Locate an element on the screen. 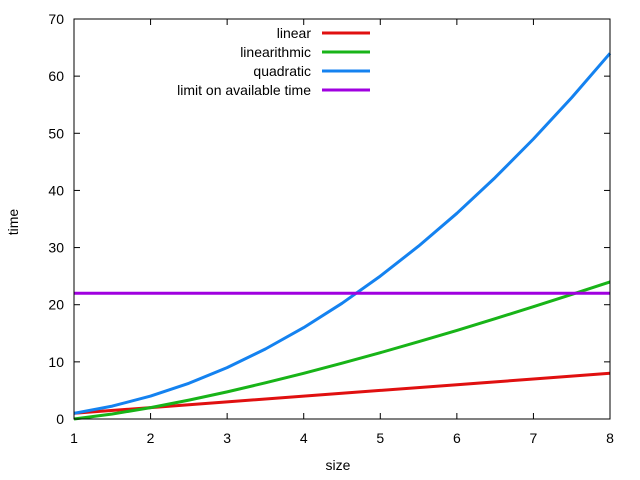 The height and width of the screenshot is (480, 640). legend-label: quadratic is located at coordinates (282, 71).